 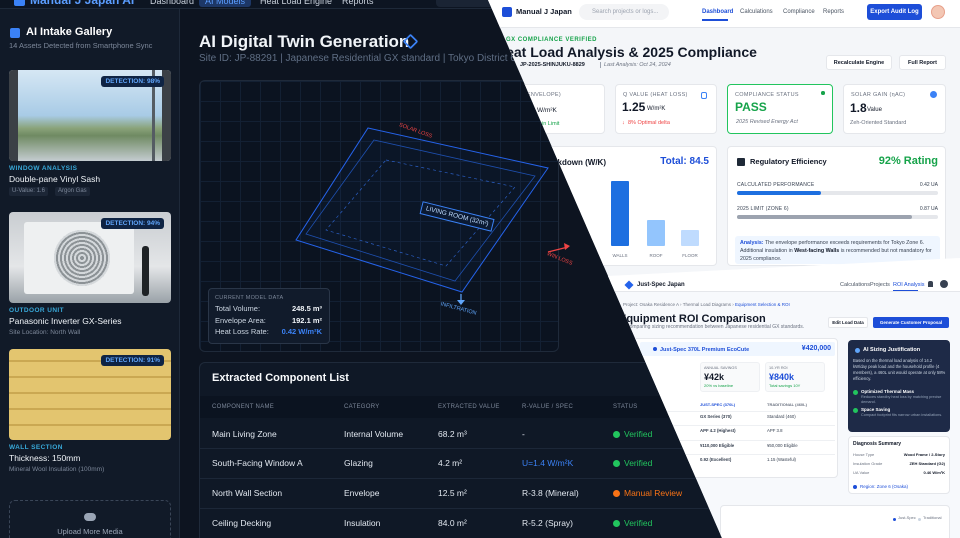 What do you see at coordinates (779, 193) in the screenshot?
I see `progress-fill` at bounding box center [779, 193].